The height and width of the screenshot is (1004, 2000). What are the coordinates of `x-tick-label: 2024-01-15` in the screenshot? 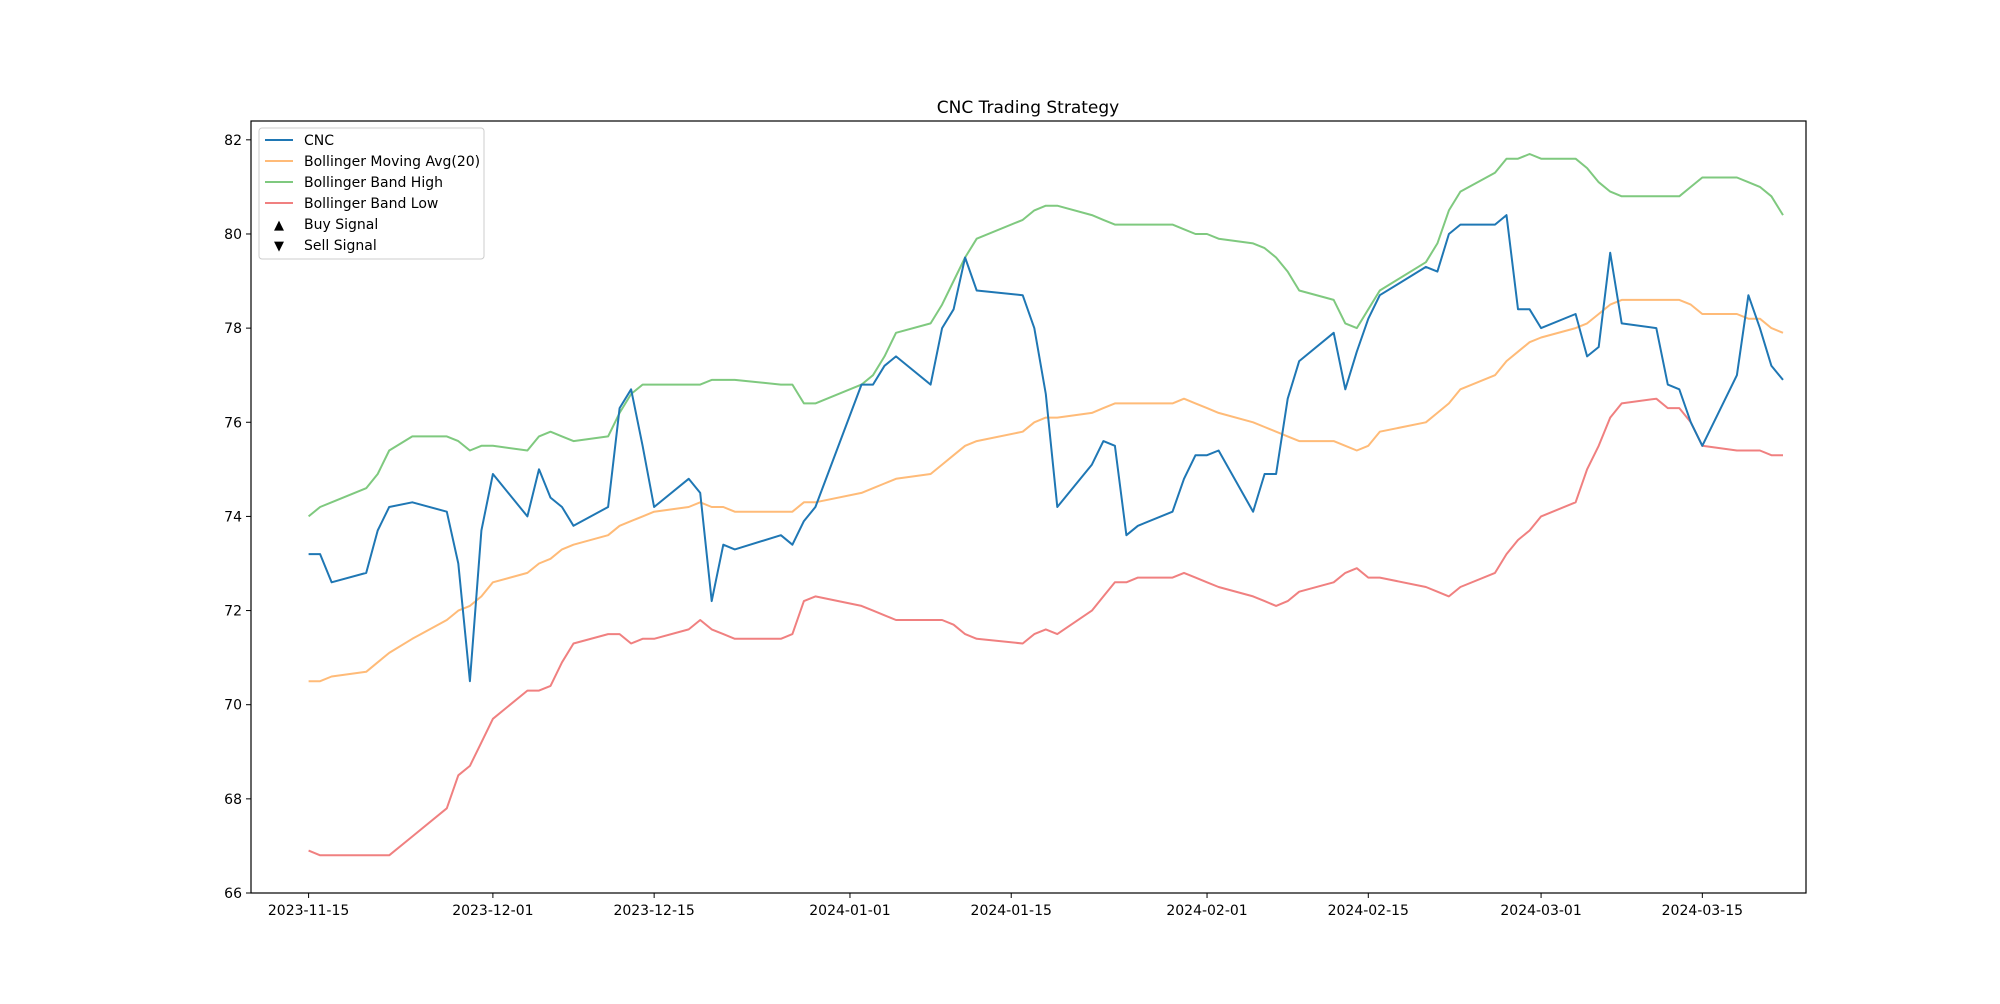 It's located at (1011, 911).